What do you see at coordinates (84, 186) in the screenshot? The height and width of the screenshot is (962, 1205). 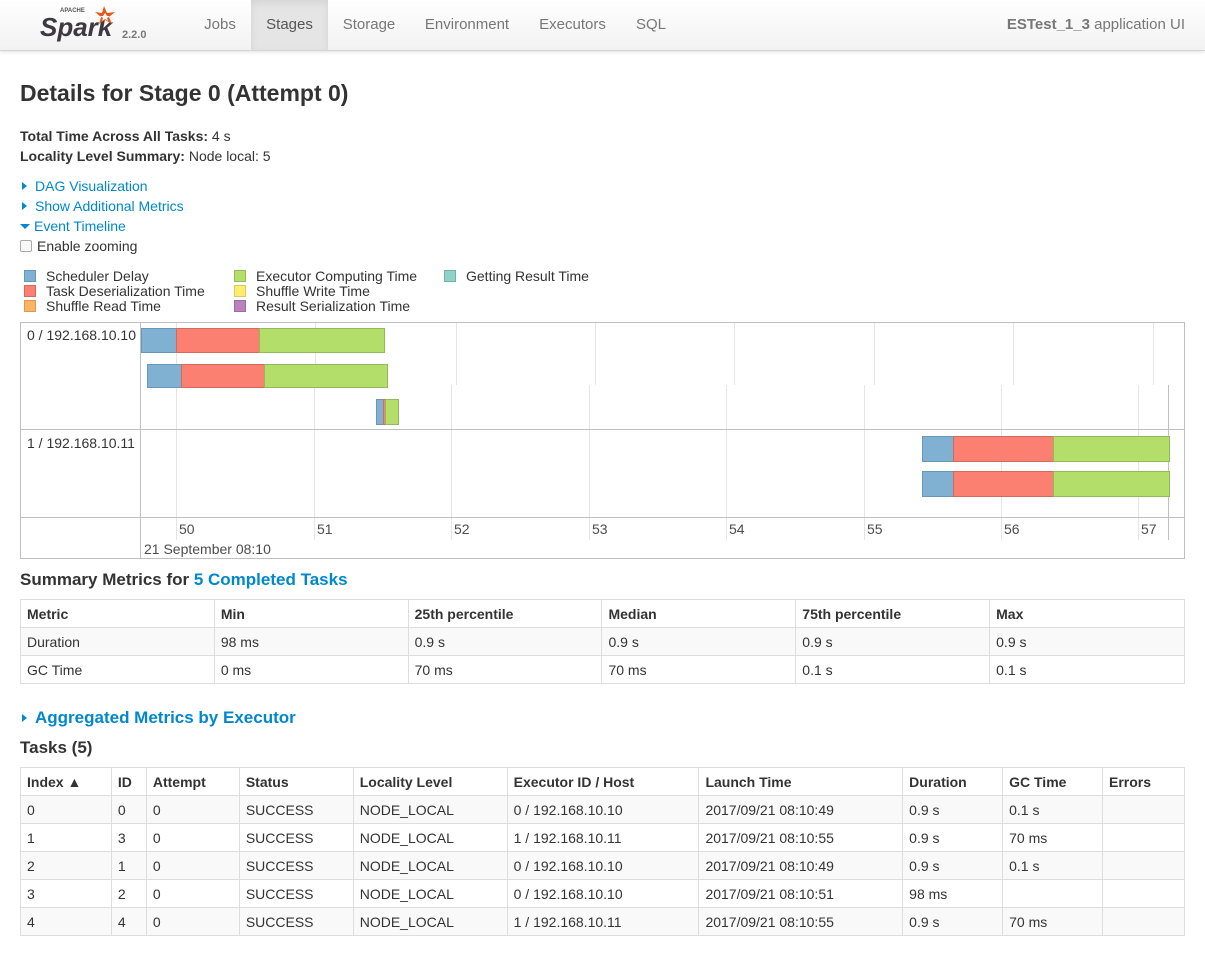 I see `dag-visualization-toggle: DAG Visualization` at bounding box center [84, 186].